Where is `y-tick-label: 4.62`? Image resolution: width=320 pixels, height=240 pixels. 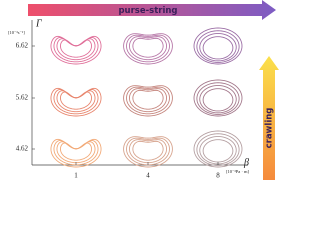
y-tick-label: 4.62 is located at coordinates (22, 149).